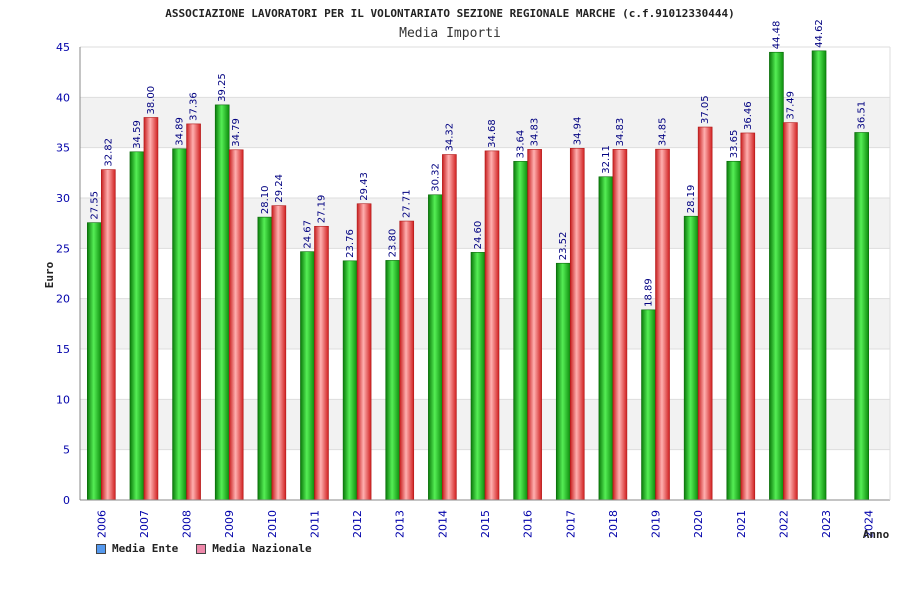 Image resolution: width=900 pixels, height=600 pixels. Describe the element at coordinates (279, 353) in the screenshot. I see `bar-media-nazionale-2010` at that location.